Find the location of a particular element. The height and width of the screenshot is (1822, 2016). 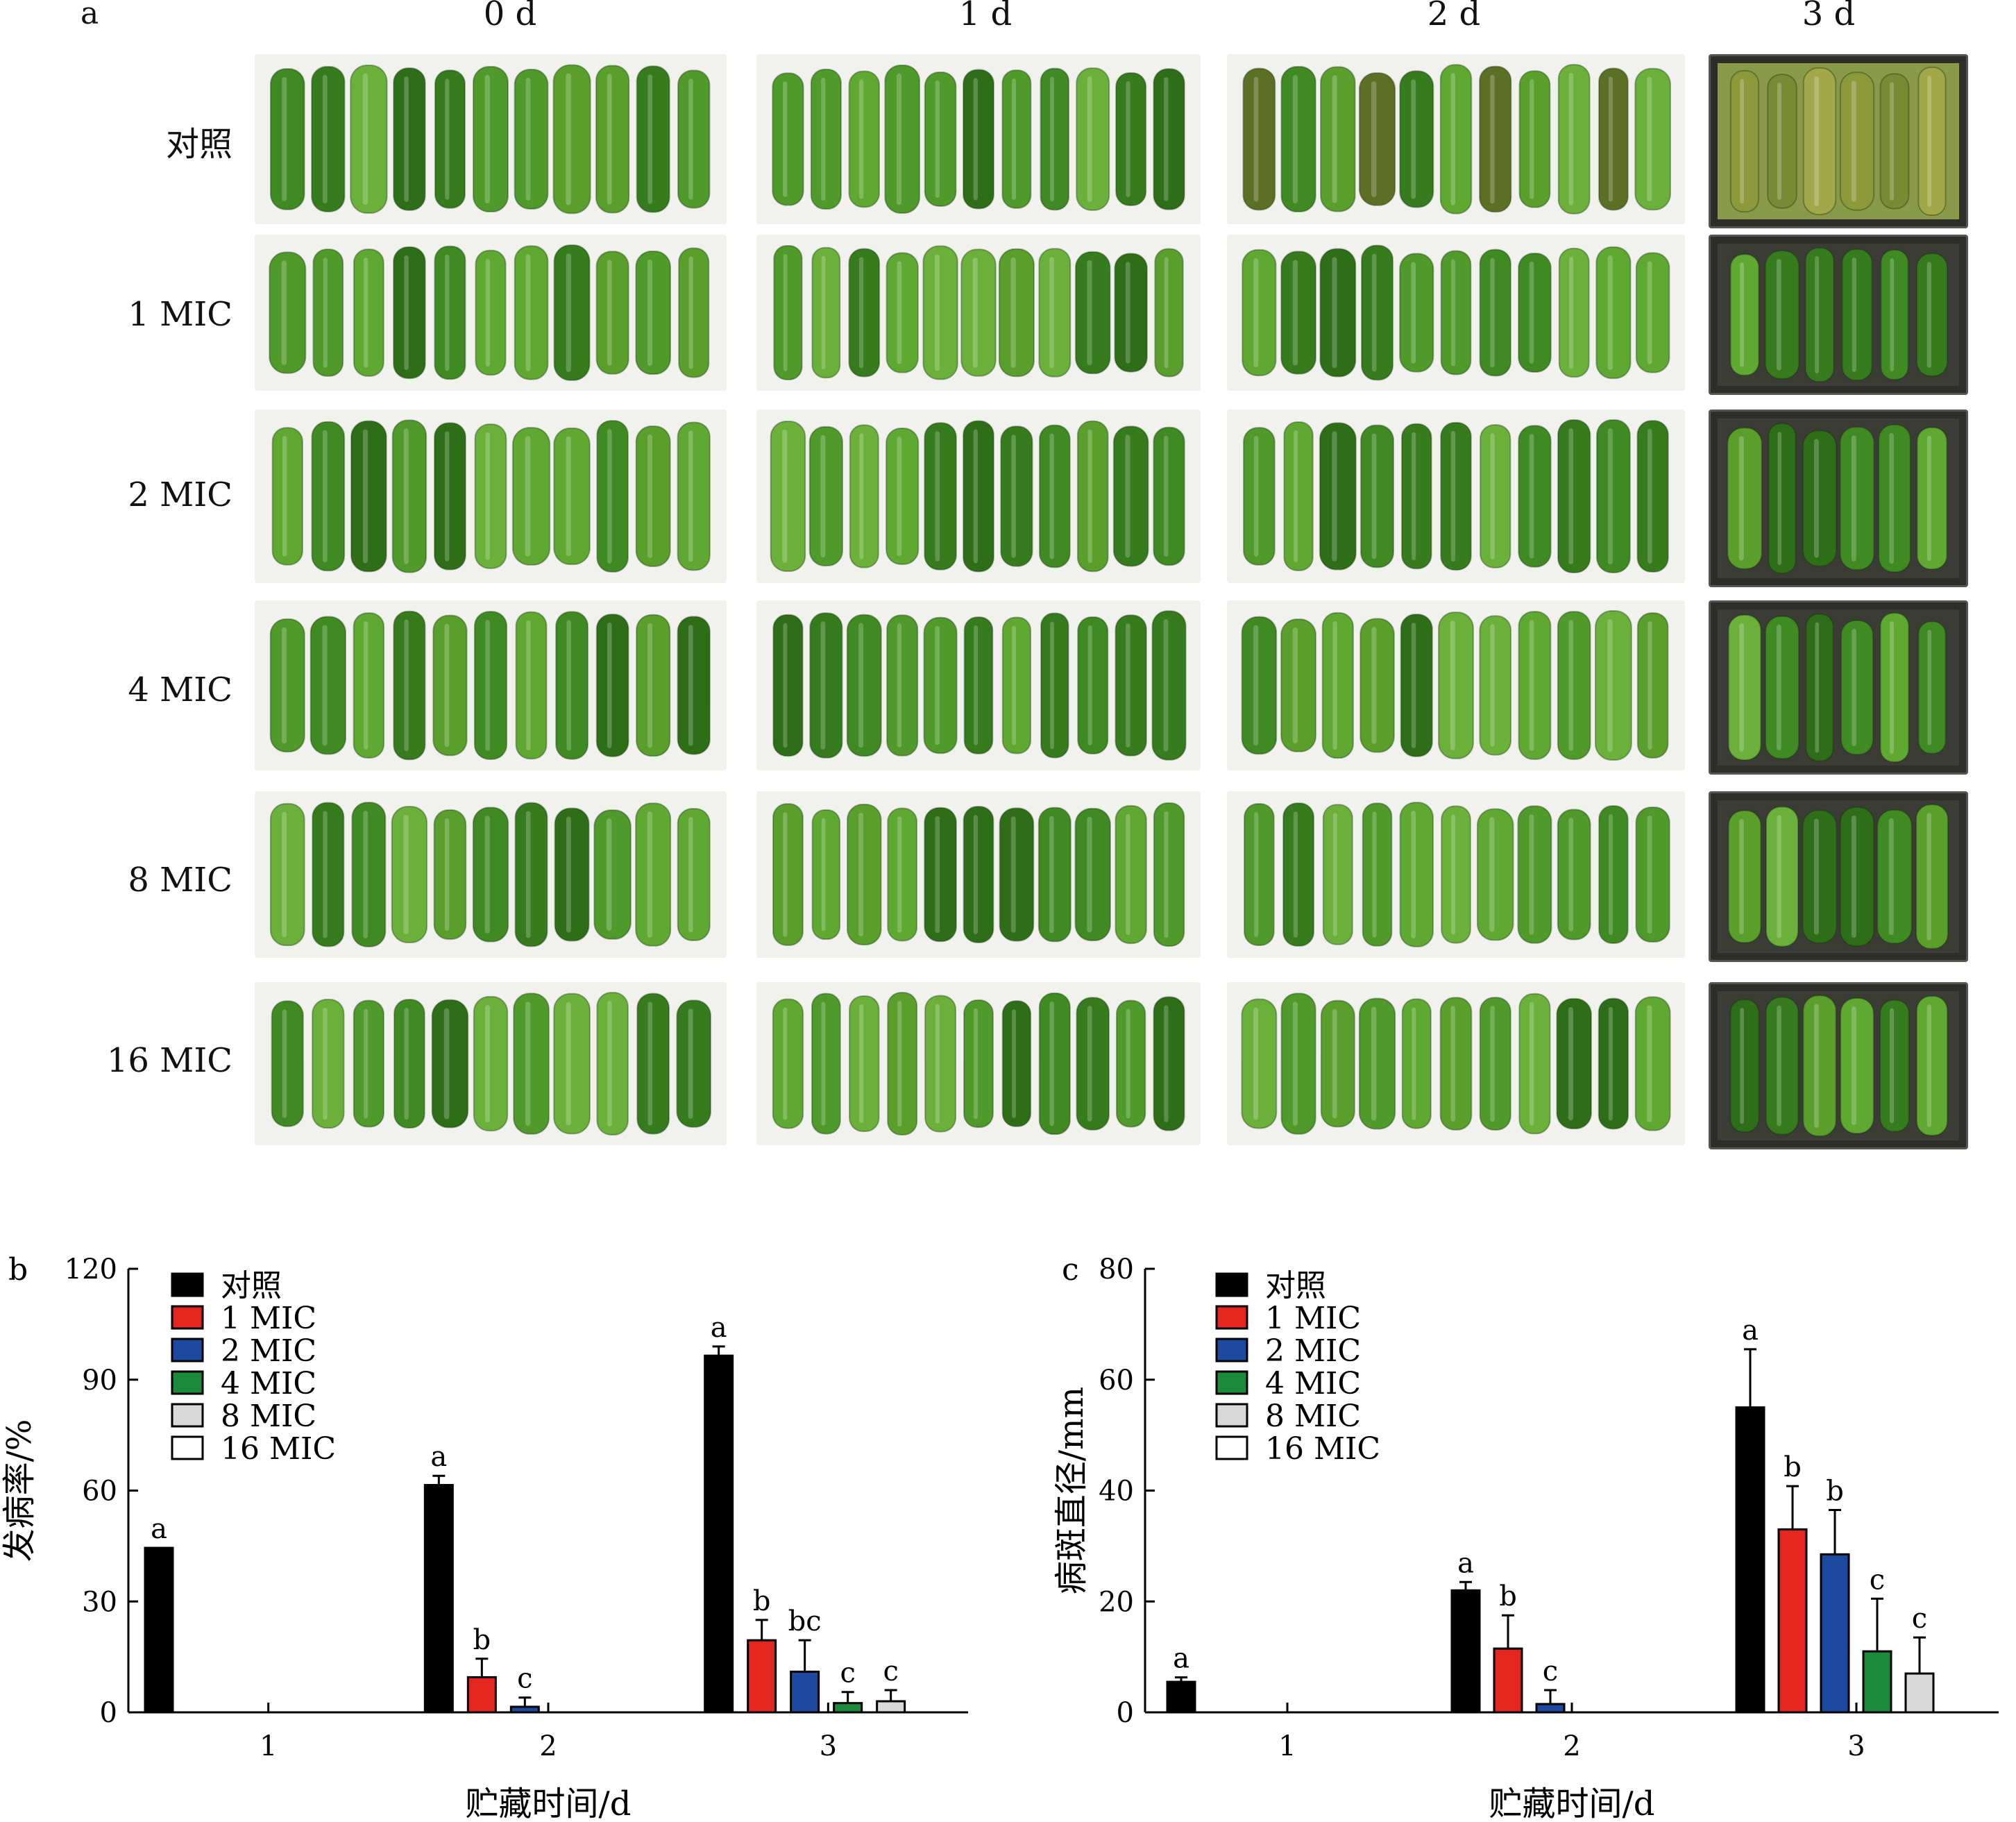

y-tick-label: 30 is located at coordinates (99, 1602).